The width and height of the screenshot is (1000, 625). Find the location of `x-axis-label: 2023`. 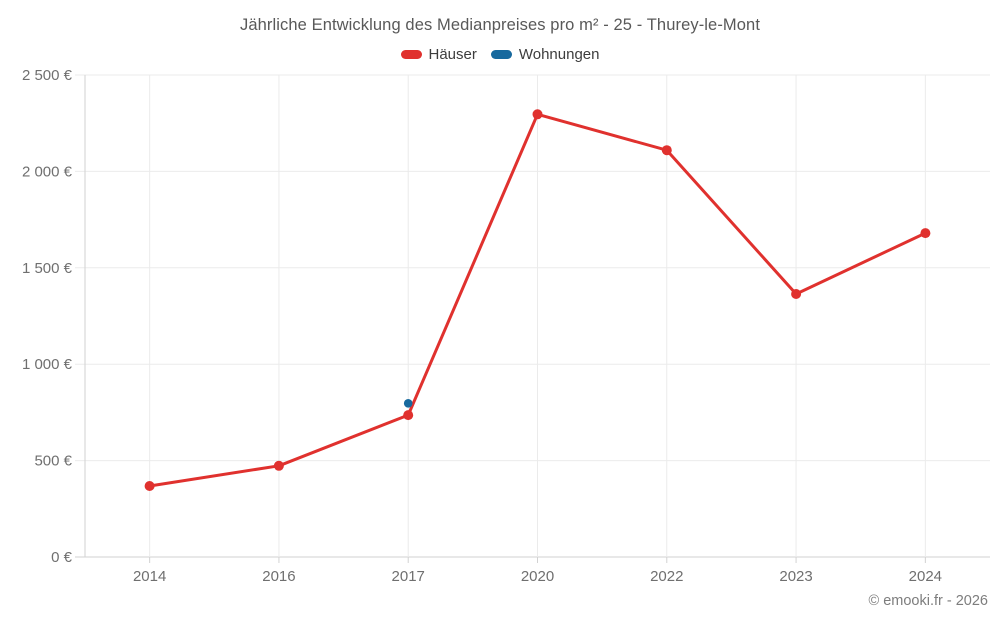

x-axis-label: 2023 is located at coordinates (795, 576).